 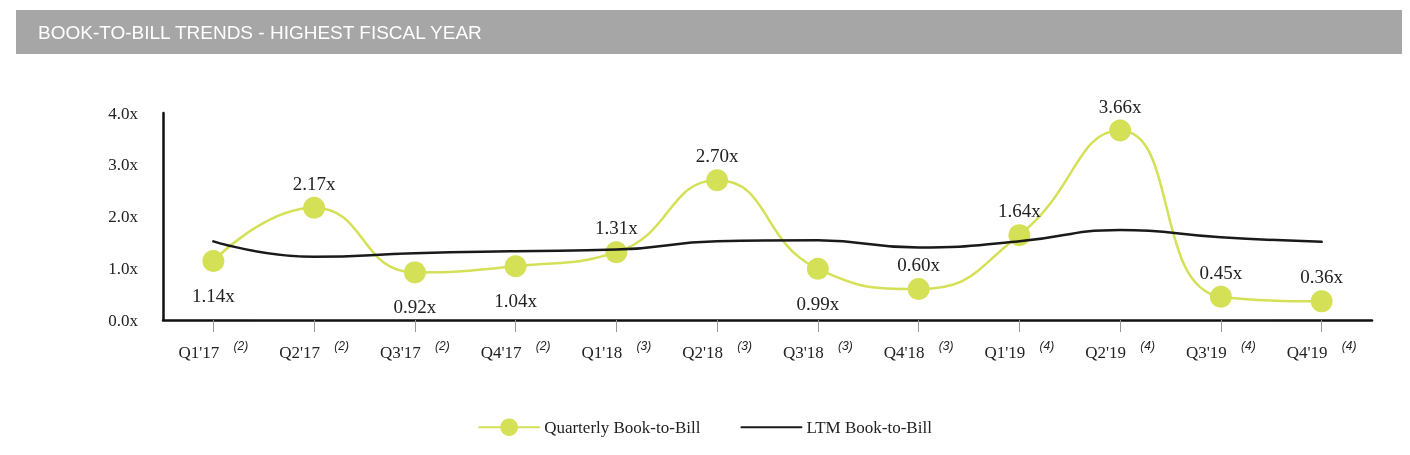 I want to click on data-label: 0.60x, so click(x=919, y=264).